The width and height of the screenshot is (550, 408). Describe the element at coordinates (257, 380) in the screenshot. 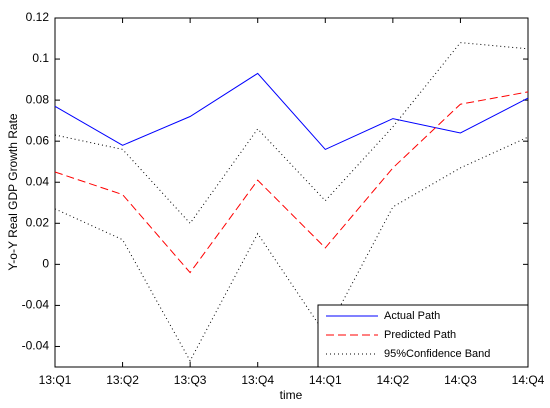

I see `x-tick-label: 13:Q4` at that location.